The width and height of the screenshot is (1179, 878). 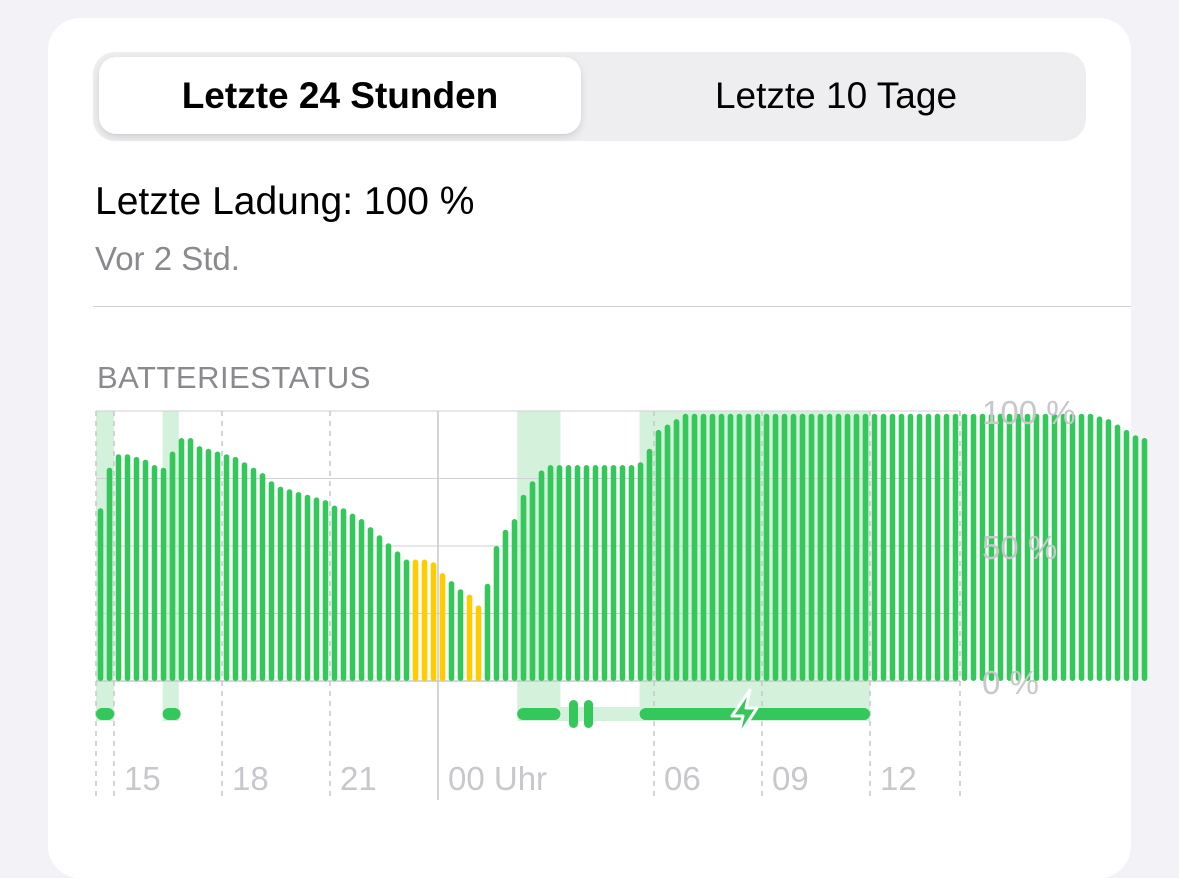 I want to click on segment-last-10-days: Letzte 10 Tage, so click(x=836, y=95).